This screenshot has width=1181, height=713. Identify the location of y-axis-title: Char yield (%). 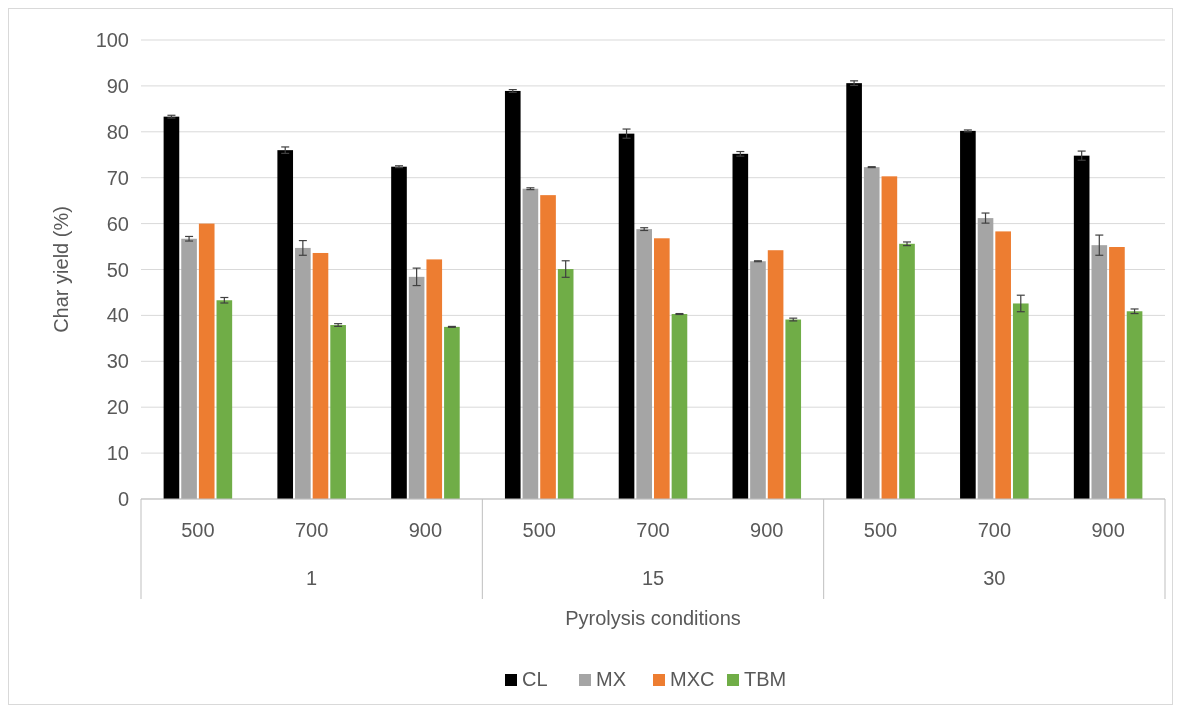
(61, 269).